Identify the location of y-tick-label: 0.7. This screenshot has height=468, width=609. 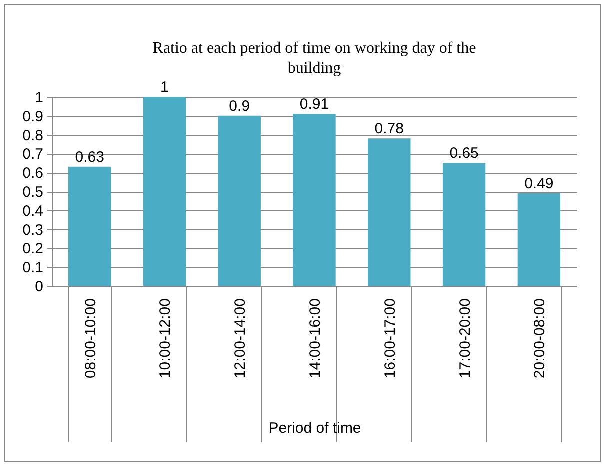
(33, 155).